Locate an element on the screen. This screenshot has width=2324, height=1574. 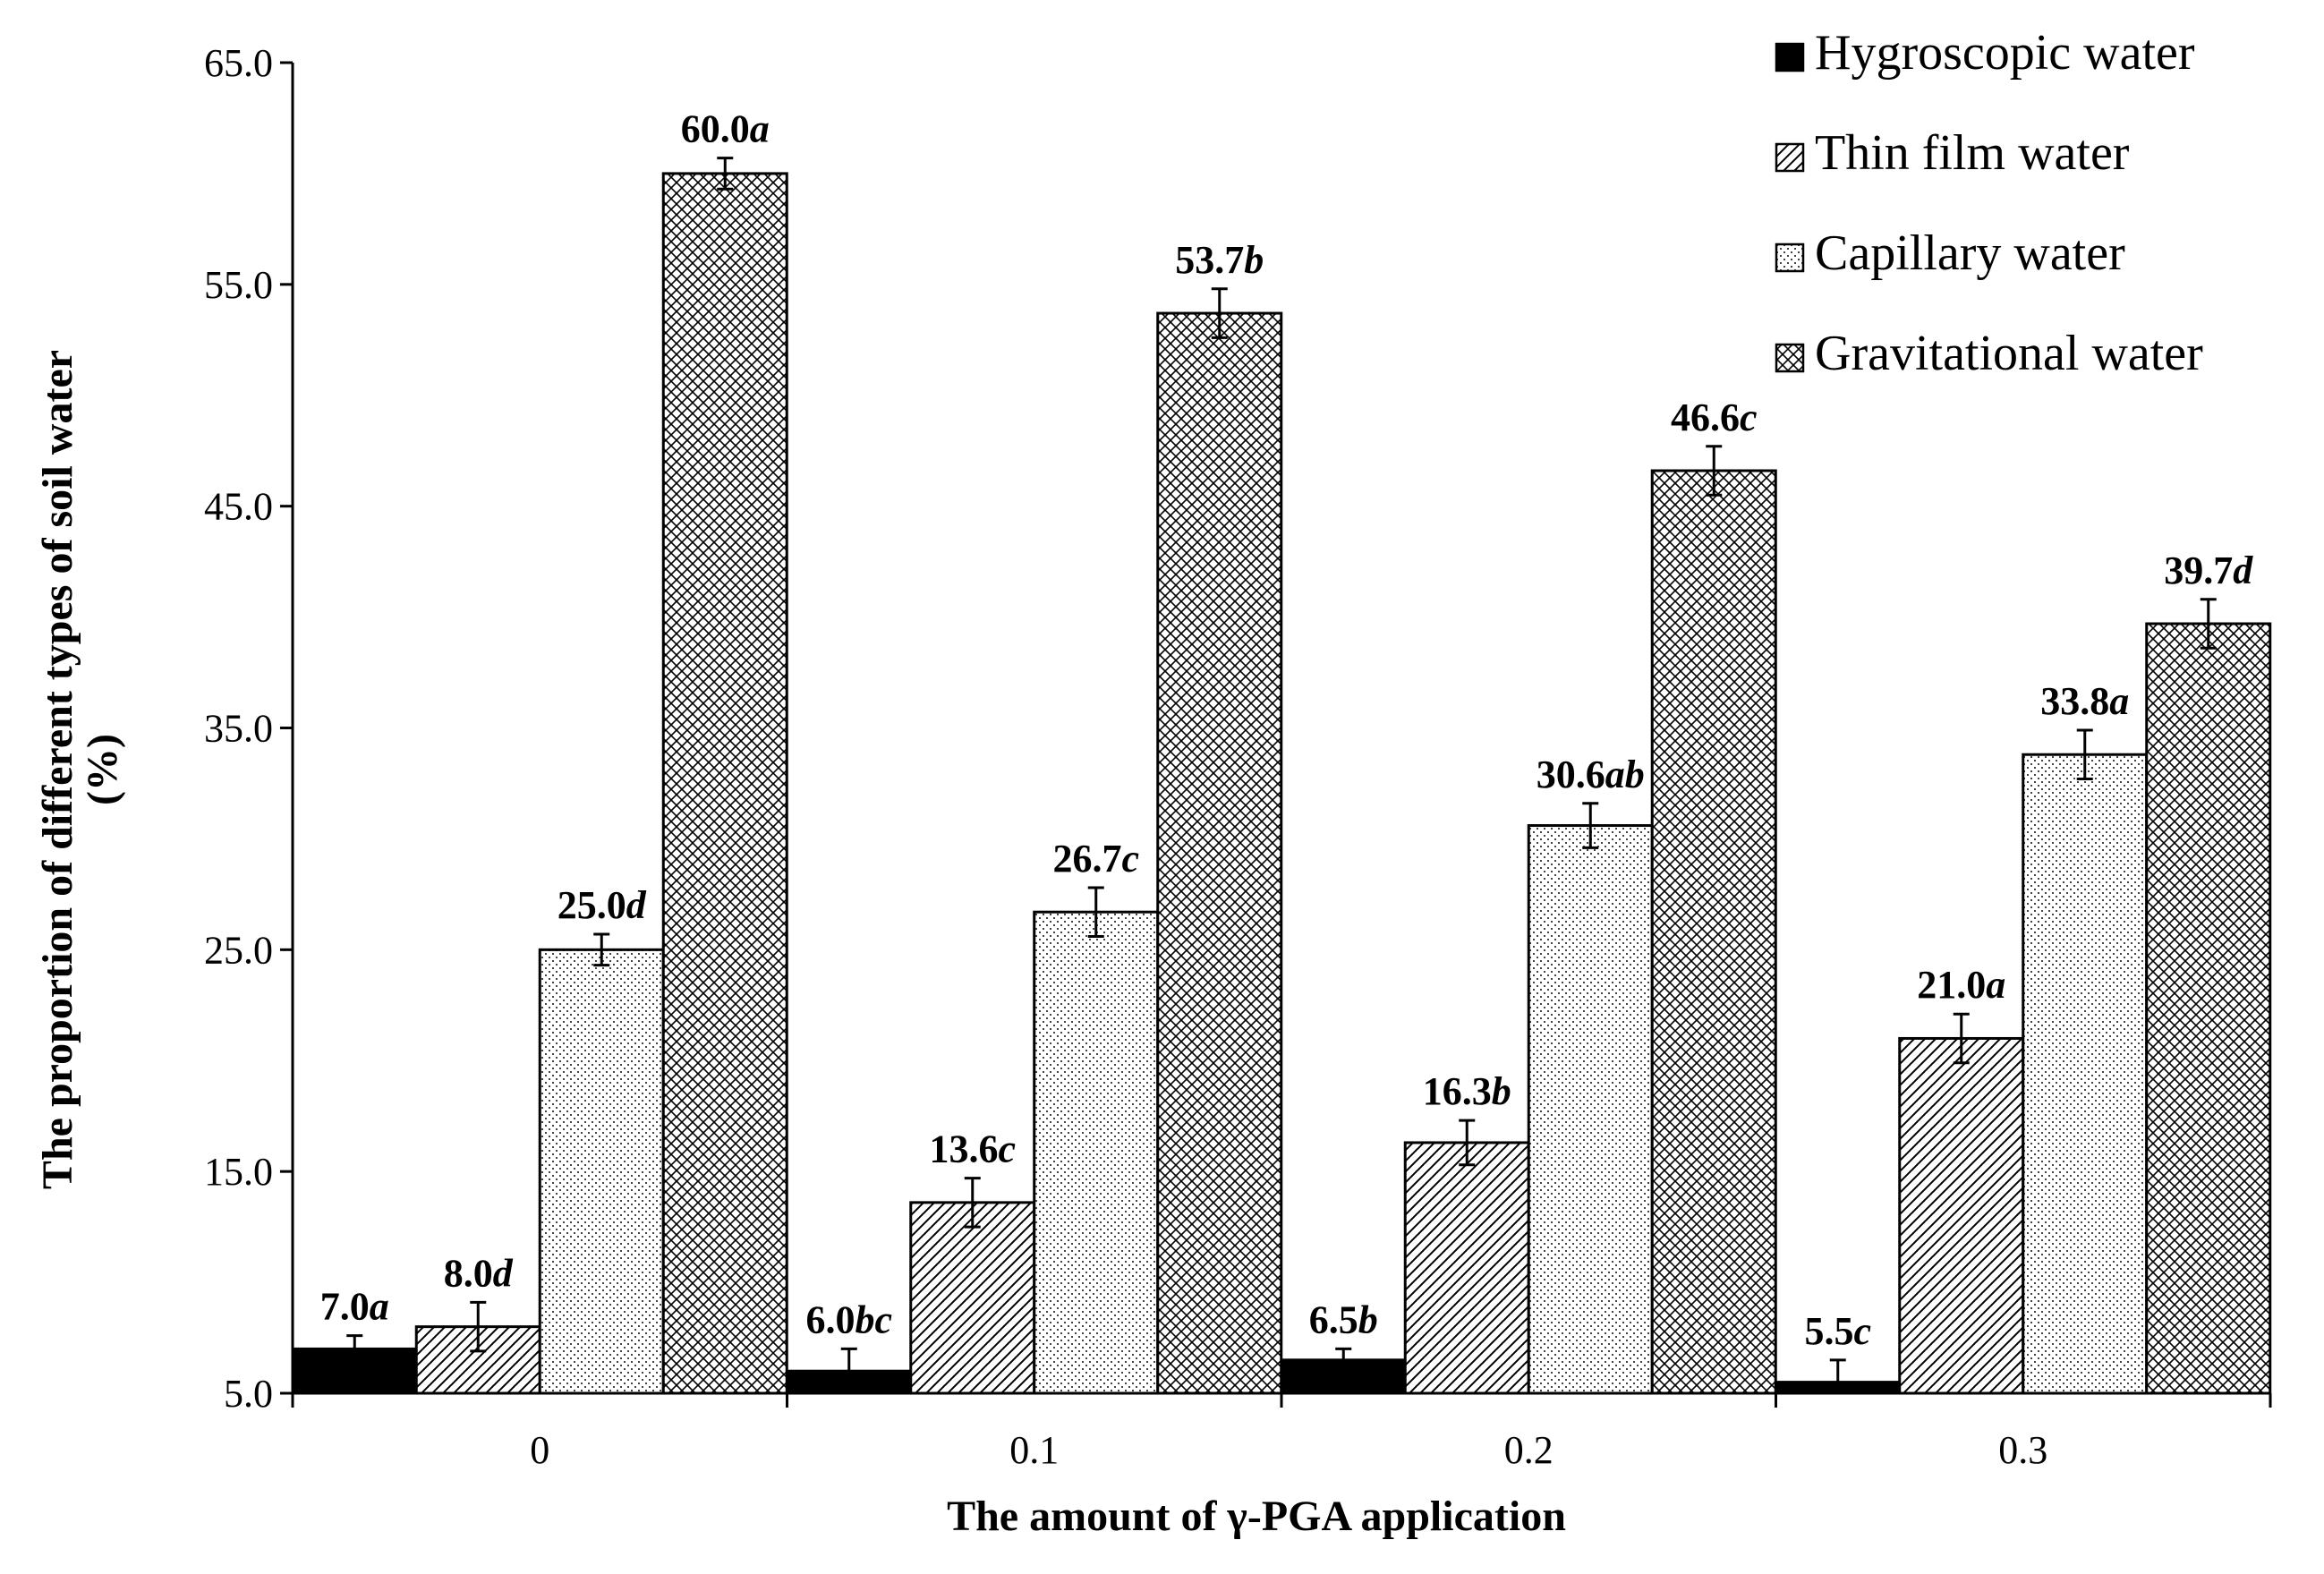
data-label-value: 26.7 is located at coordinates (1086, 859).